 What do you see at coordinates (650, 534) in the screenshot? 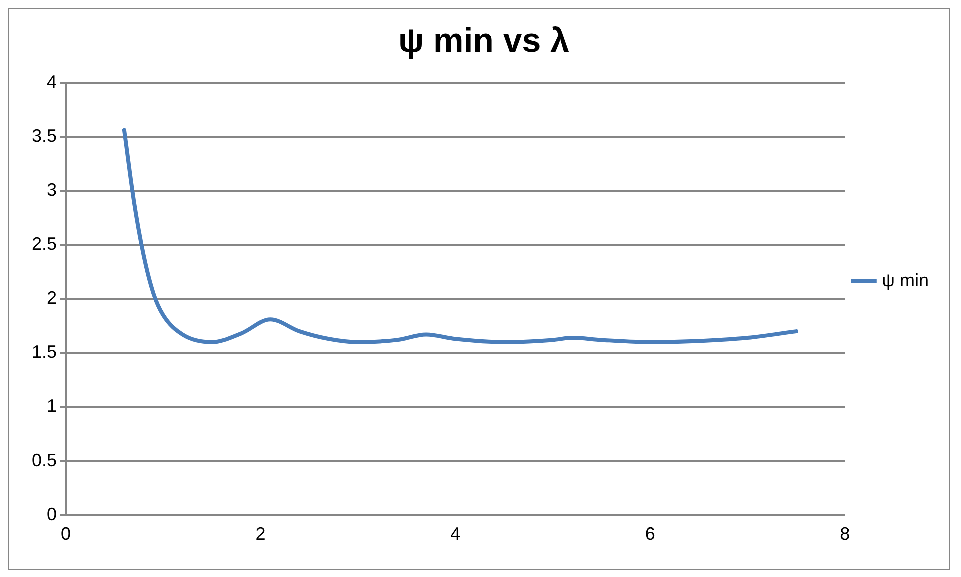
I see `x-tick-label: 6` at bounding box center [650, 534].